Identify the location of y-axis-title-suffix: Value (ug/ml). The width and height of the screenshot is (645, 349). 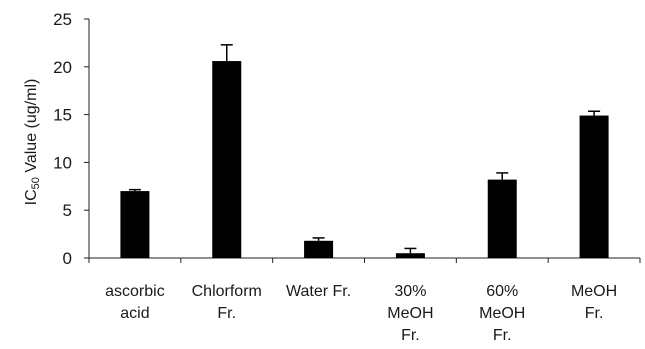
(31, 128).